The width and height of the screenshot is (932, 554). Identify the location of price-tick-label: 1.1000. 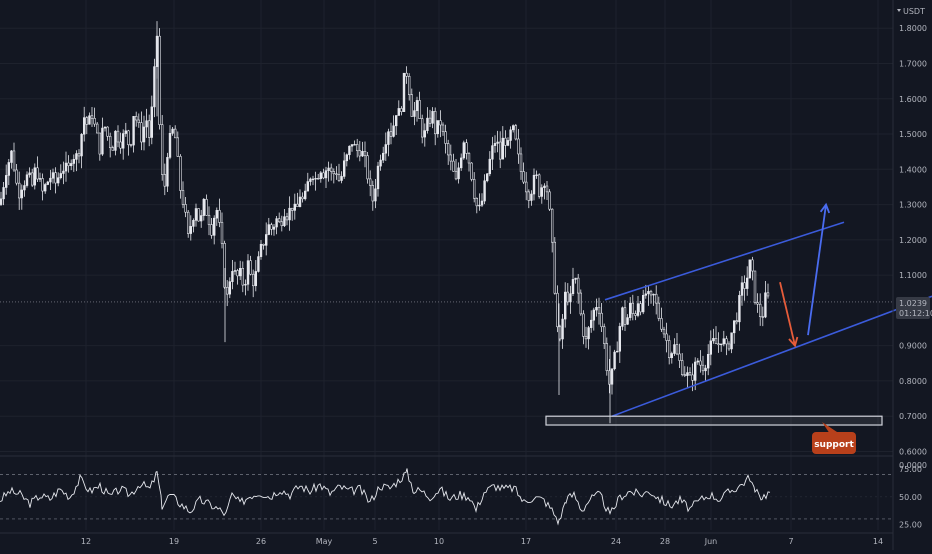
(913, 275).